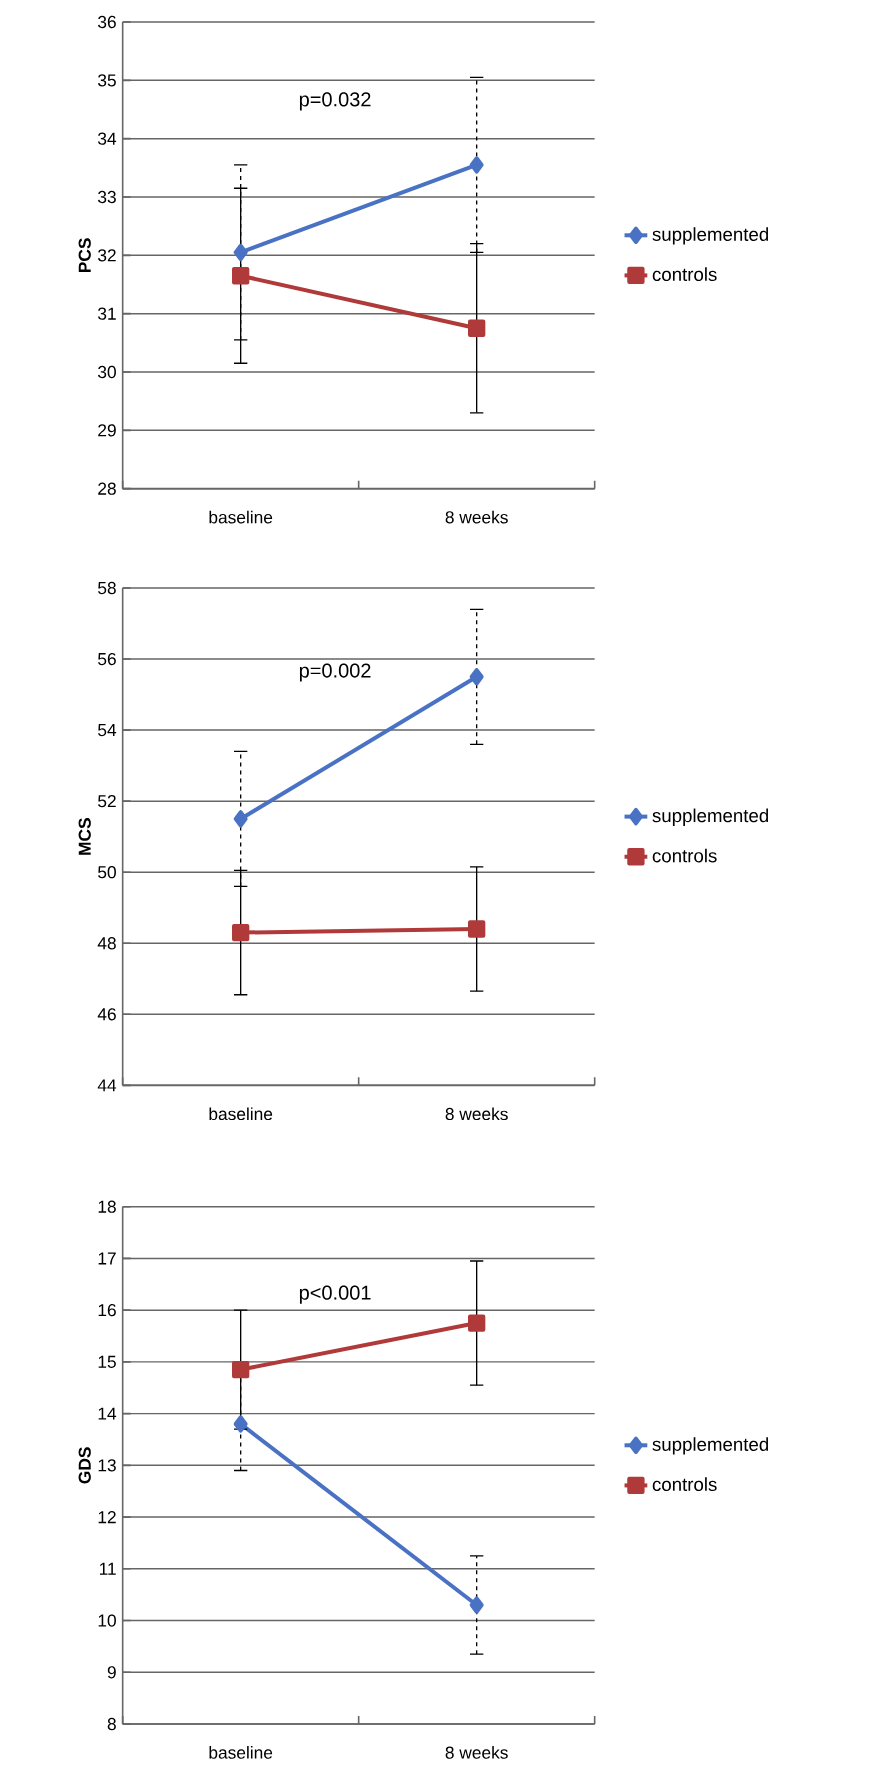 Image resolution: width=891 pixels, height=1780 pixels. What do you see at coordinates (107, 1085) in the screenshot?
I see `y-tick-label: 44` at bounding box center [107, 1085].